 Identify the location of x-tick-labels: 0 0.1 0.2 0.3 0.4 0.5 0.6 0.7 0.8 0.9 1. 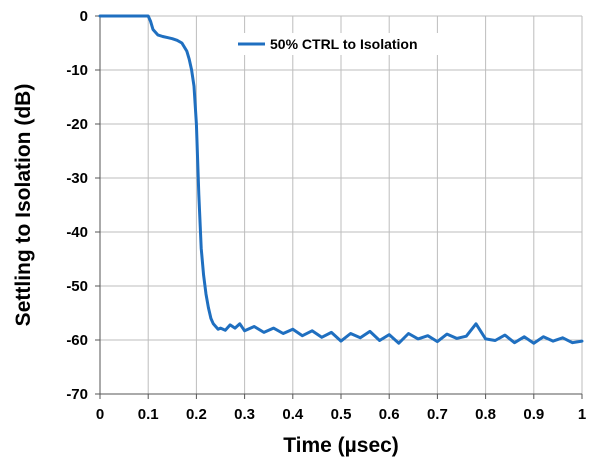
(341, 414).